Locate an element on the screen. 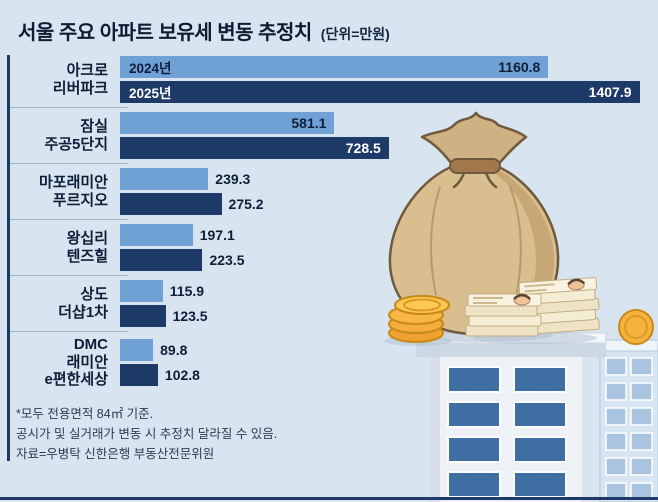 Image resolution: width=658 pixels, height=502 pixels. footnote-caveat: 공시가 및 실거래가 변동 시 추정치 달라질 수 있음. is located at coordinates (147, 434).